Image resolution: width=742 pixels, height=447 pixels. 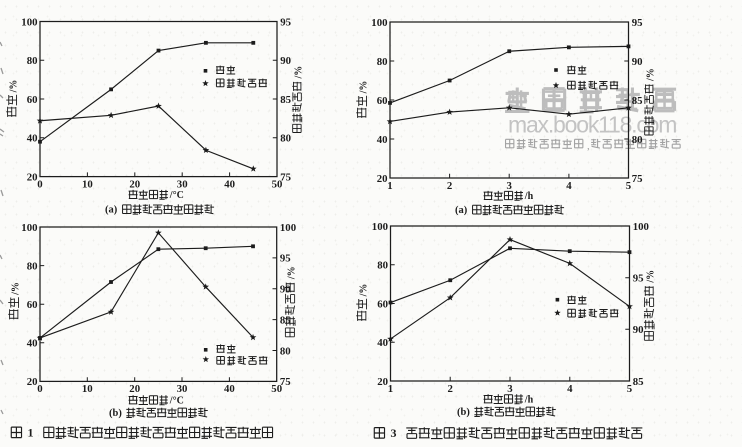 What do you see at coordinates (592, 125) in the screenshot?
I see `svg-text: max.book118.com` at bounding box center [592, 125].